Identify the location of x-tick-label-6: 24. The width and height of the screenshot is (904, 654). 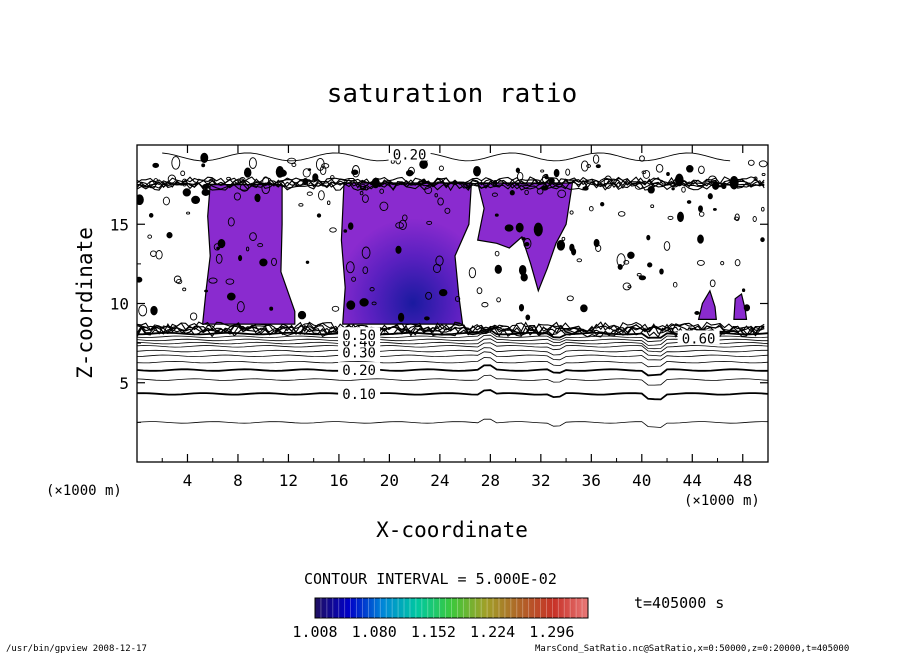
(439, 480).